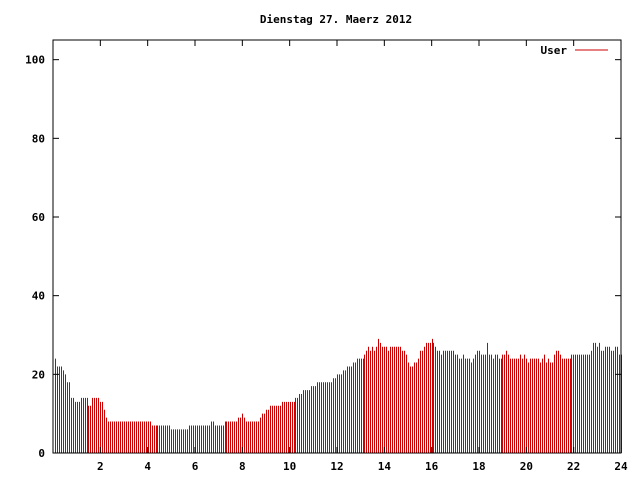 The image size is (640, 480). Describe the element at coordinates (100, 466) in the screenshot. I see `x-tick-label: 2` at that location.